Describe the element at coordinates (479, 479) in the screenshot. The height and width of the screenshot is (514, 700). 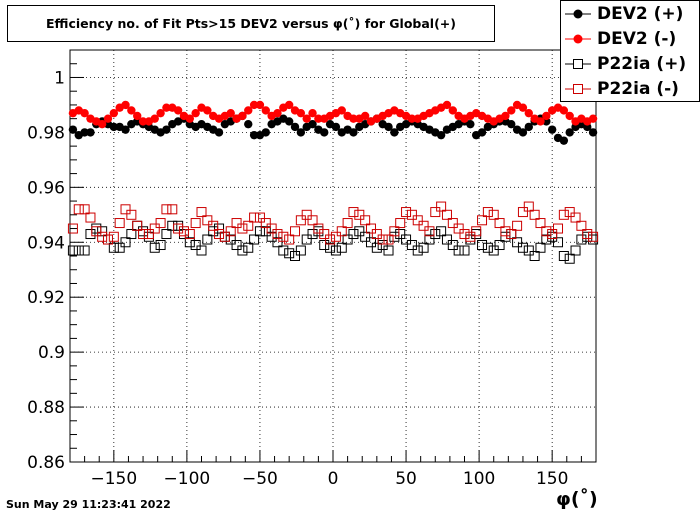
I see `x-tick-label: 100` at that location.